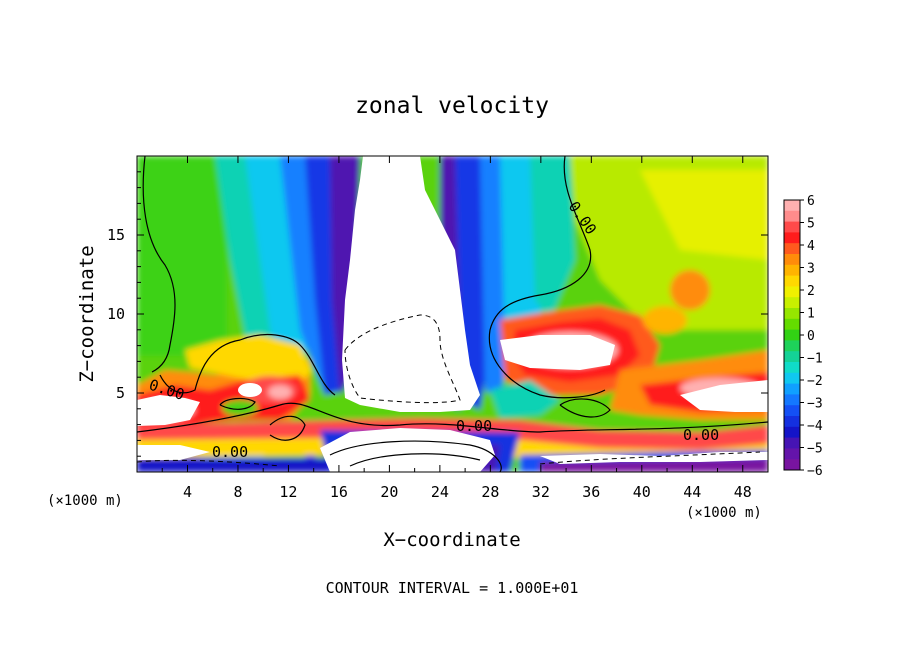  I want to click on x-tick-label: 40, so click(642, 492).